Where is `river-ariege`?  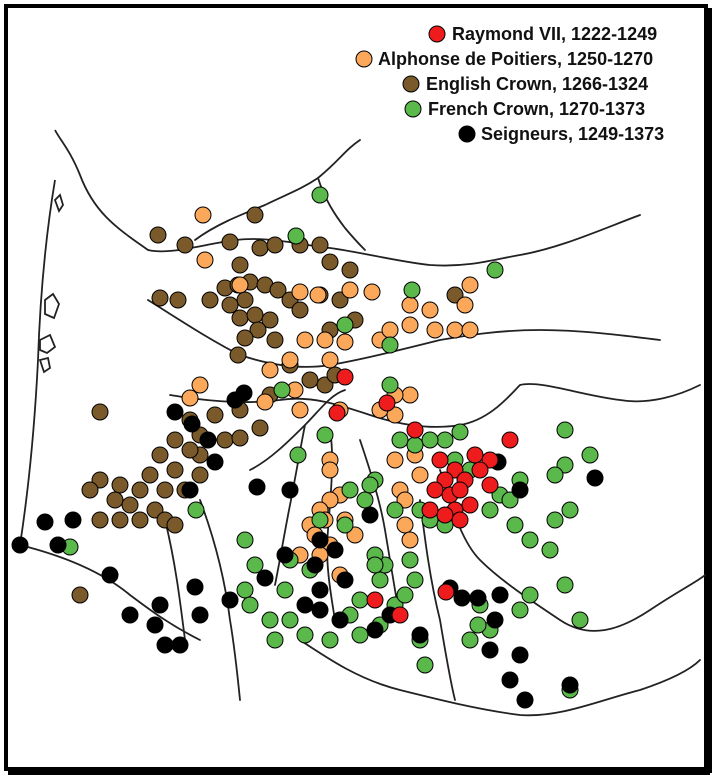
river-ariege is located at coordinates (437, 600).